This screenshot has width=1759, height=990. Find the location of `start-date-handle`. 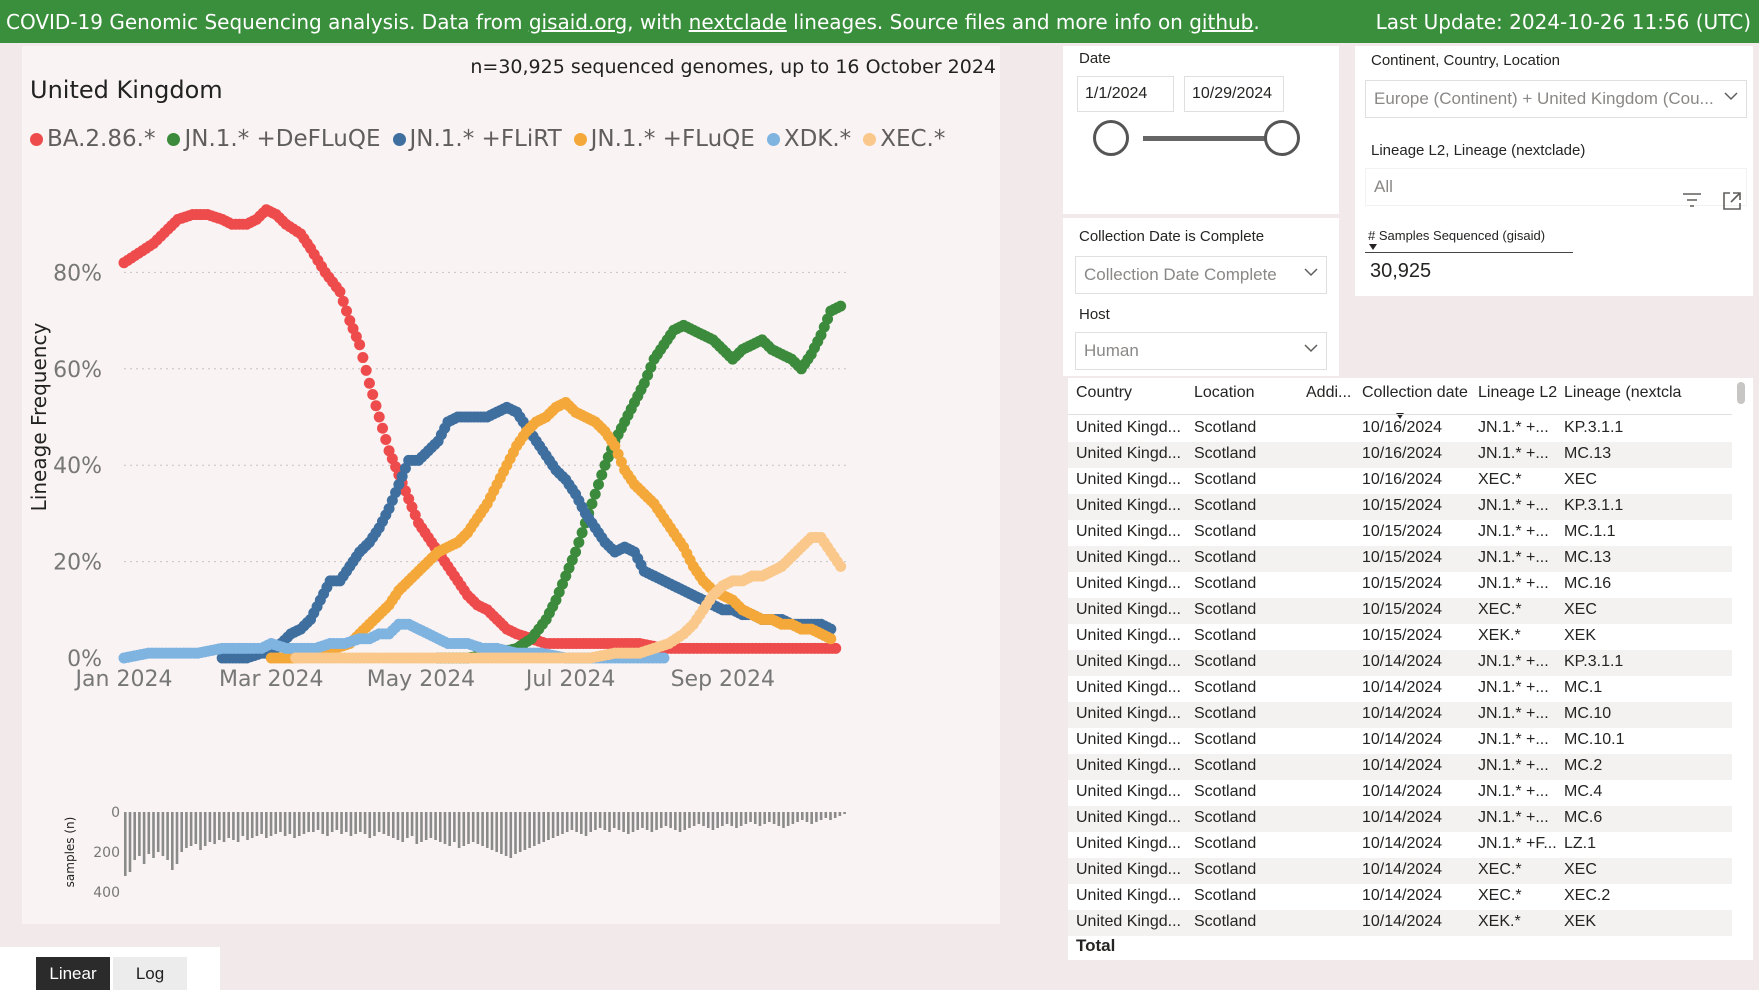

start-date-handle is located at coordinates (1111, 138).